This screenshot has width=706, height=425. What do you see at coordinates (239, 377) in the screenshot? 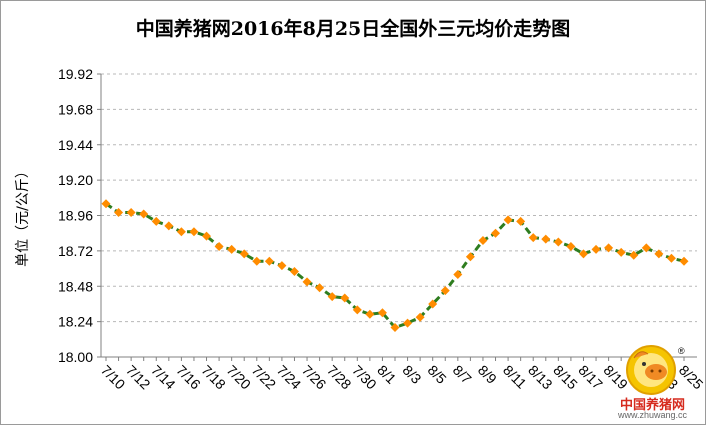
I see `x-tick-label: 7/20` at bounding box center [239, 377].